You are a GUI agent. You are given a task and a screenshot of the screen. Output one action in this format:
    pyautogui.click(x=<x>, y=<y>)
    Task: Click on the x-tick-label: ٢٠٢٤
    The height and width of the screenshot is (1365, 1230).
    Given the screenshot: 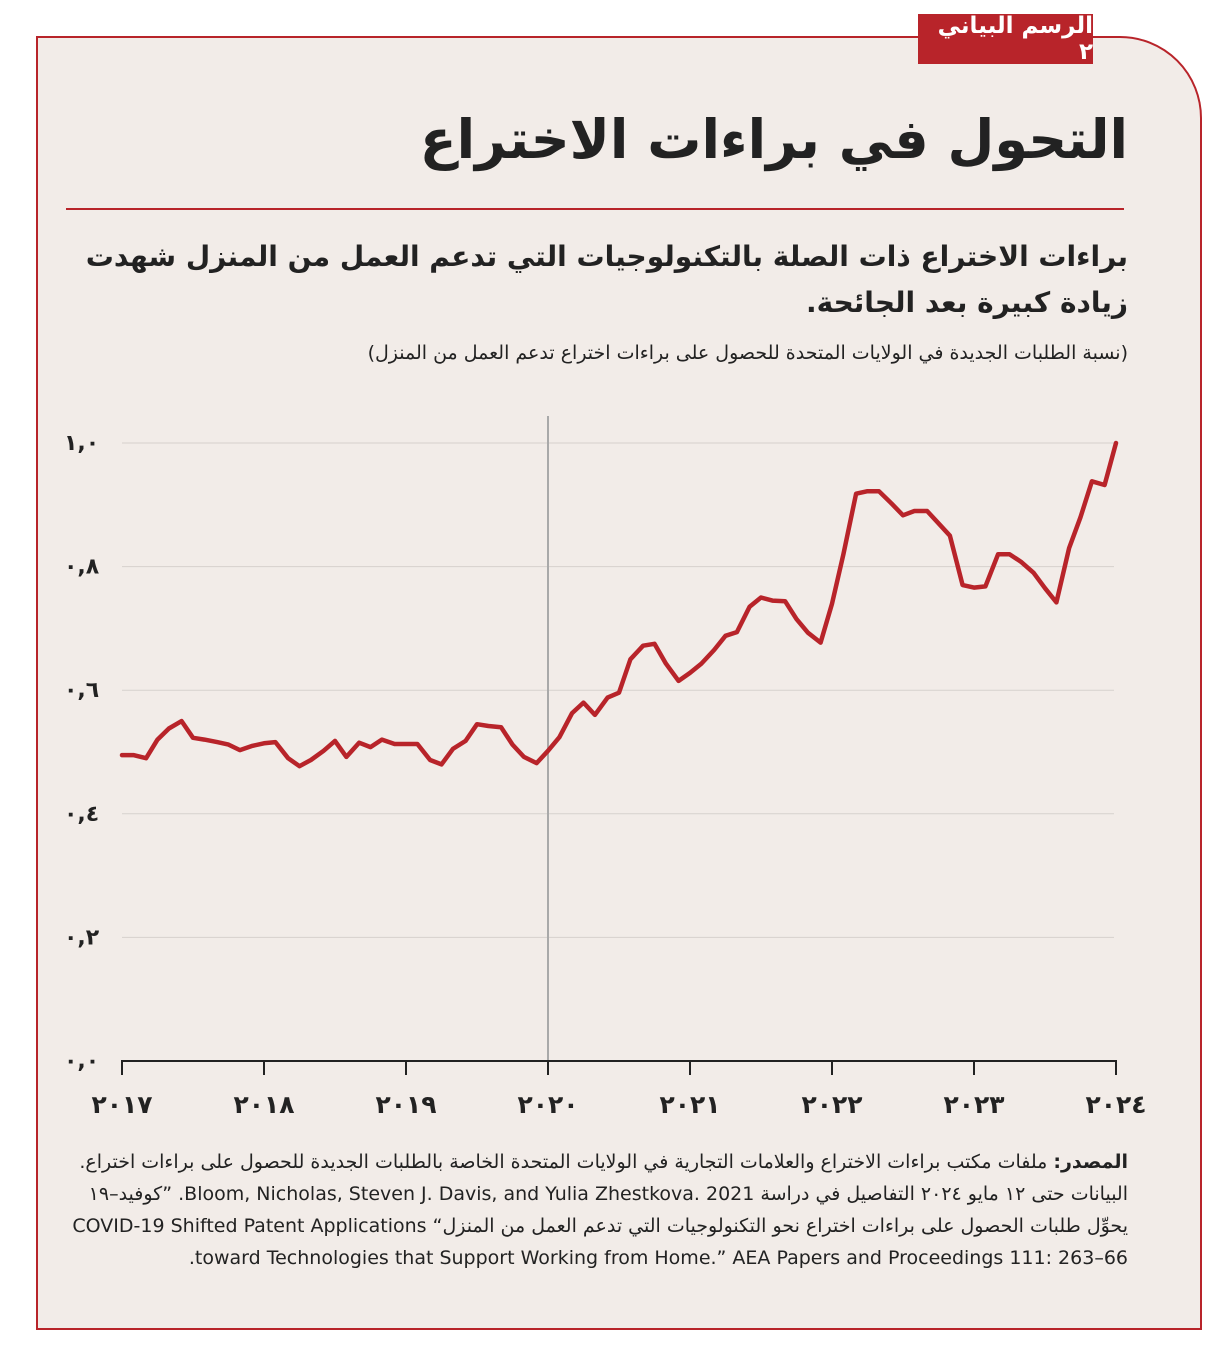 What is the action you would take?
    pyautogui.click(x=1115, y=1104)
    